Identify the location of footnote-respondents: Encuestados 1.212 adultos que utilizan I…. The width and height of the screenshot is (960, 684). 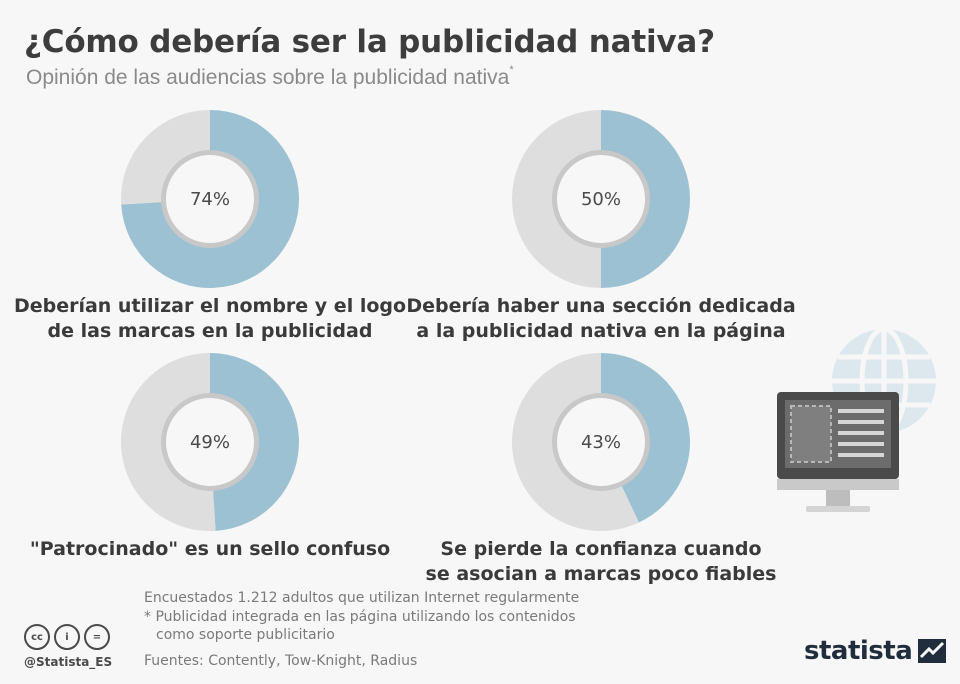
(362, 598).